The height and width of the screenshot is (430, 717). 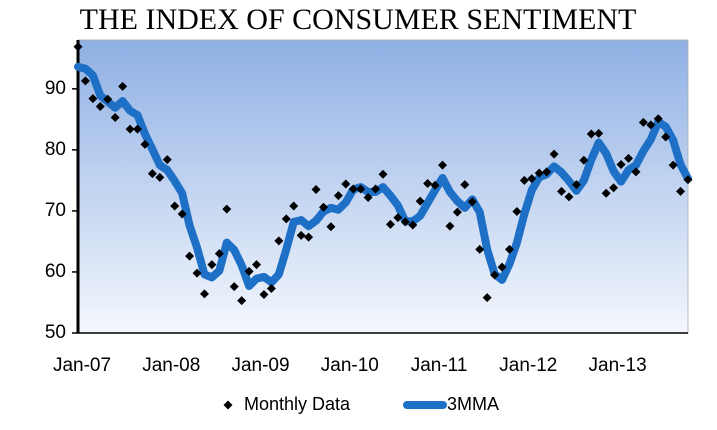 I want to click on x-tick-label: Jan-11, so click(x=439, y=365).